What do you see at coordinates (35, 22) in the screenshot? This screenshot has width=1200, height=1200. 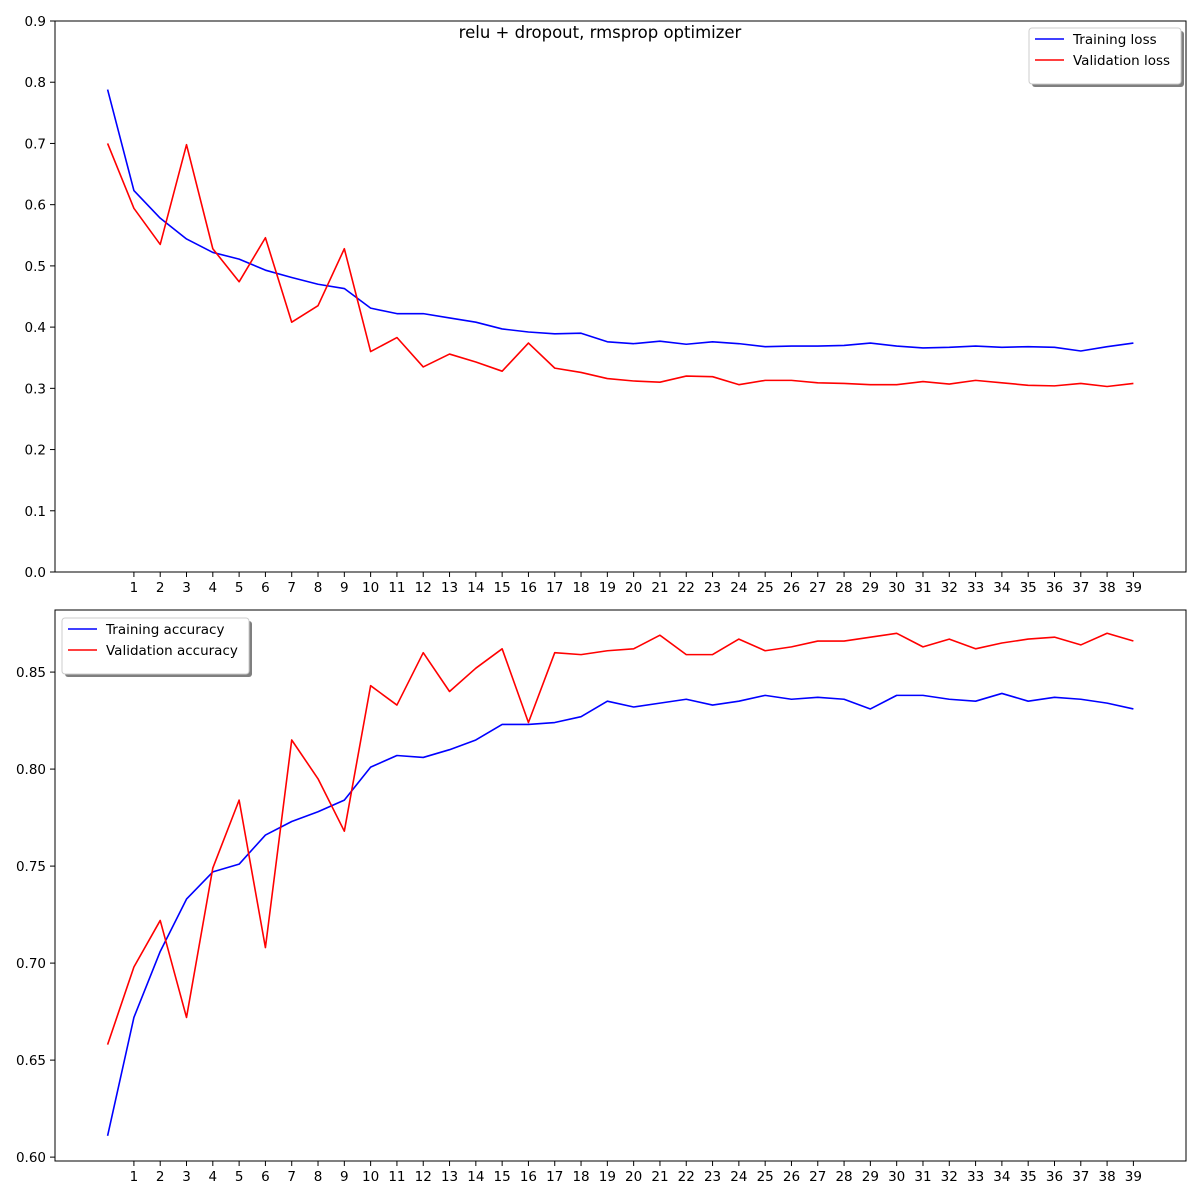 I see `y-tick-label: 0.9` at bounding box center [35, 22].